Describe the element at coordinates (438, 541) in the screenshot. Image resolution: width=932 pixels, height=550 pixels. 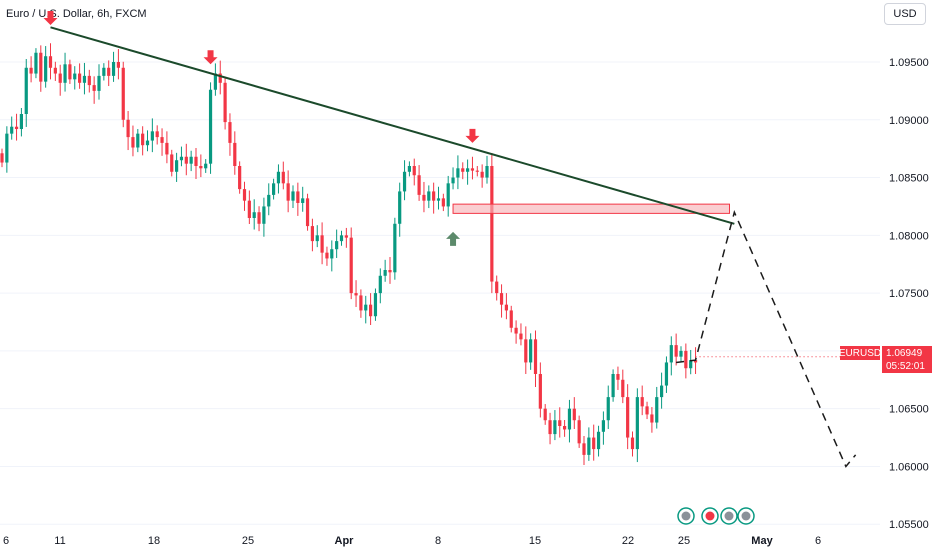
I see `x-tick-label: 8` at that location.